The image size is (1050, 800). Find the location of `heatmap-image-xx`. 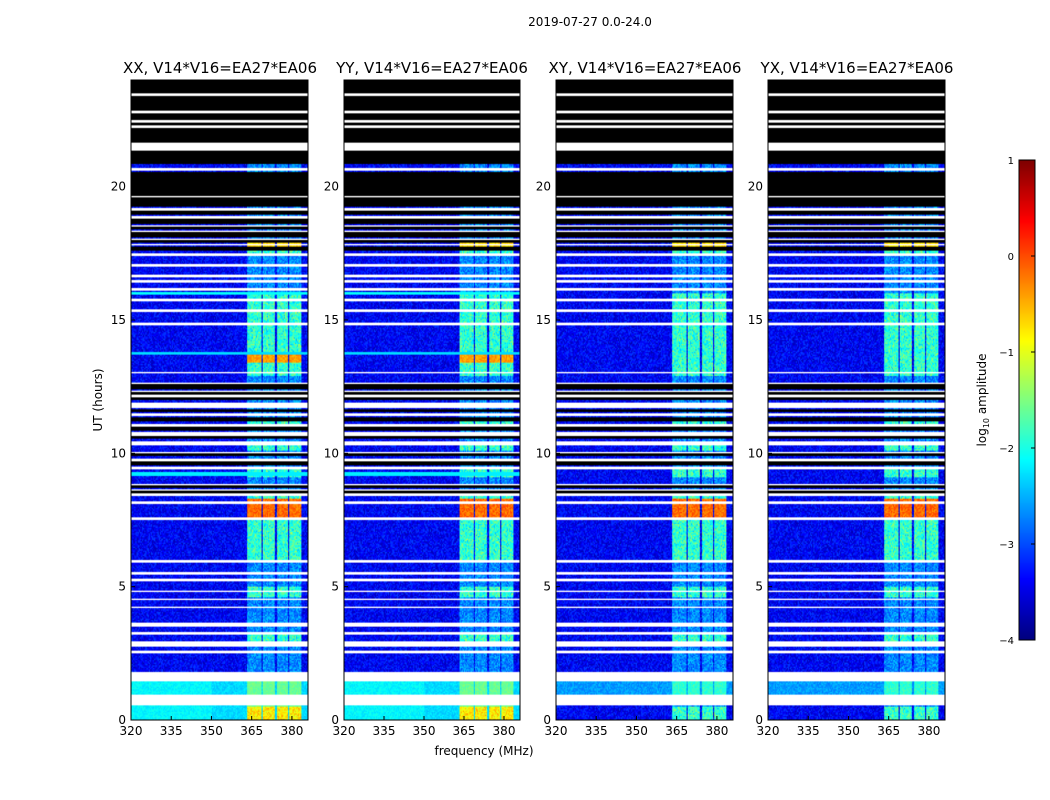

heatmap-image-xx is located at coordinates (219, 400).